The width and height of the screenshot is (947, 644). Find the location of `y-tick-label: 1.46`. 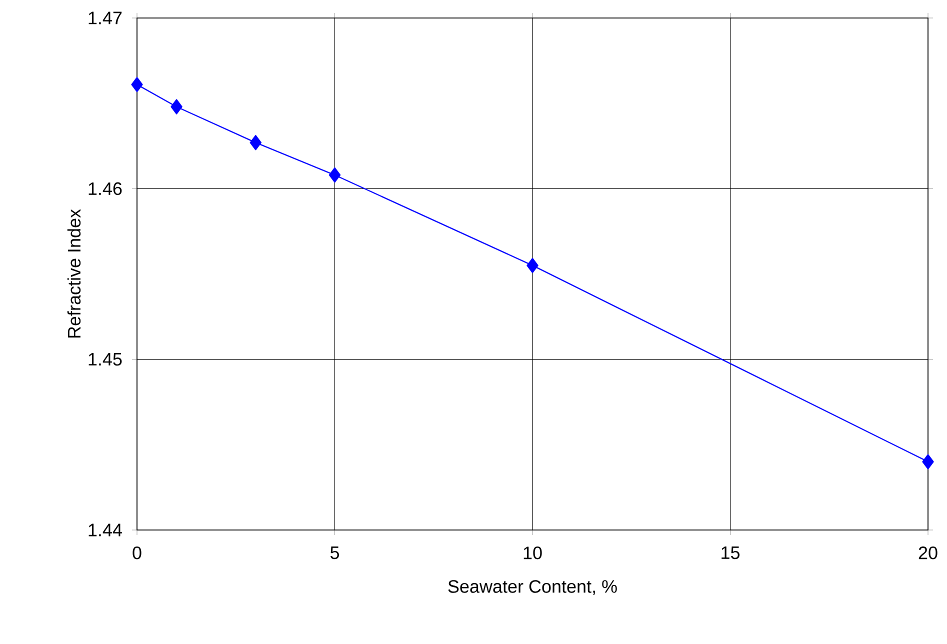

y-tick-label: 1.46 is located at coordinates (105, 189).